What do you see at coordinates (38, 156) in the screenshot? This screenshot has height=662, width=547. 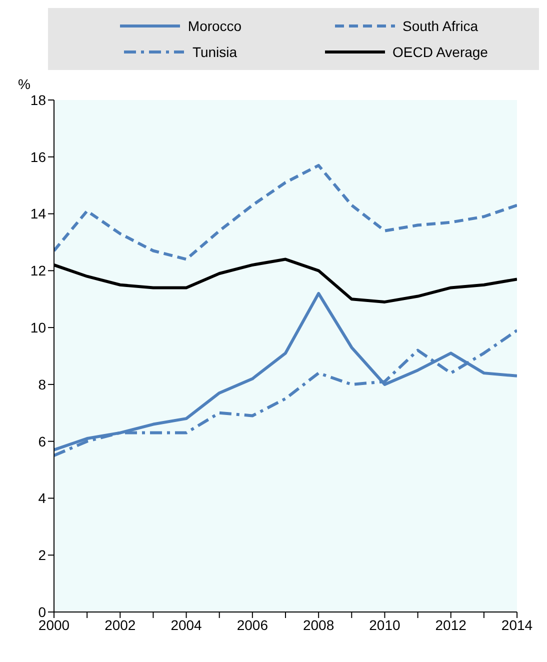 I see `y-tick-label: 16` at bounding box center [38, 156].